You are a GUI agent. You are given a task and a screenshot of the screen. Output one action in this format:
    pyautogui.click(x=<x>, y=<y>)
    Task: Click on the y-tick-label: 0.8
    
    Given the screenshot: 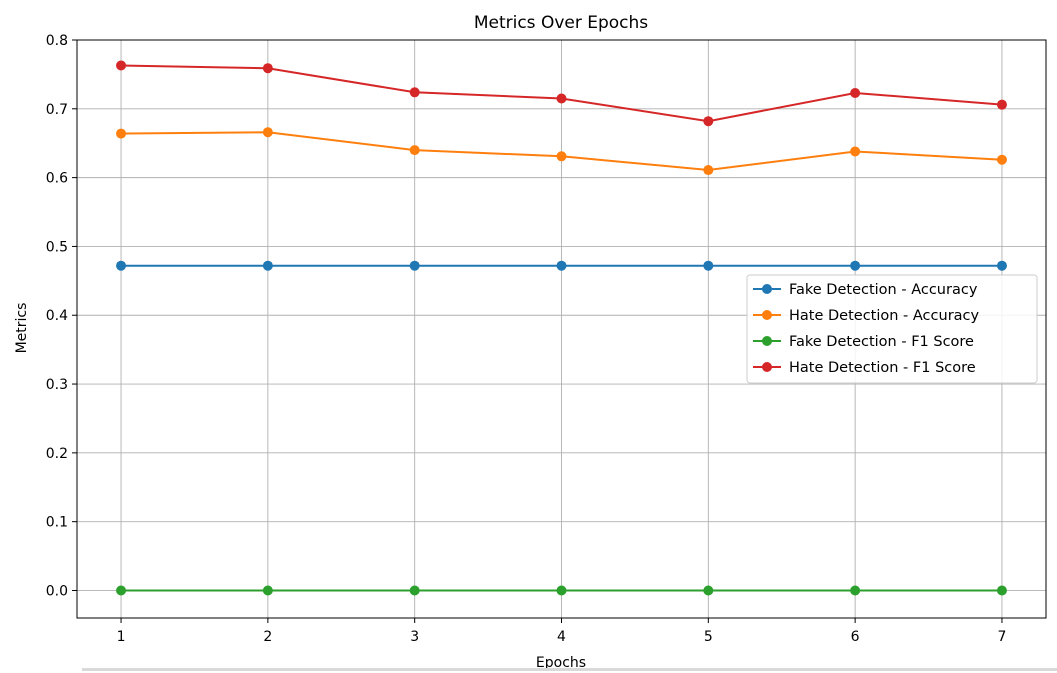 What is the action you would take?
    pyautogui.click(x=57, y=41)
    